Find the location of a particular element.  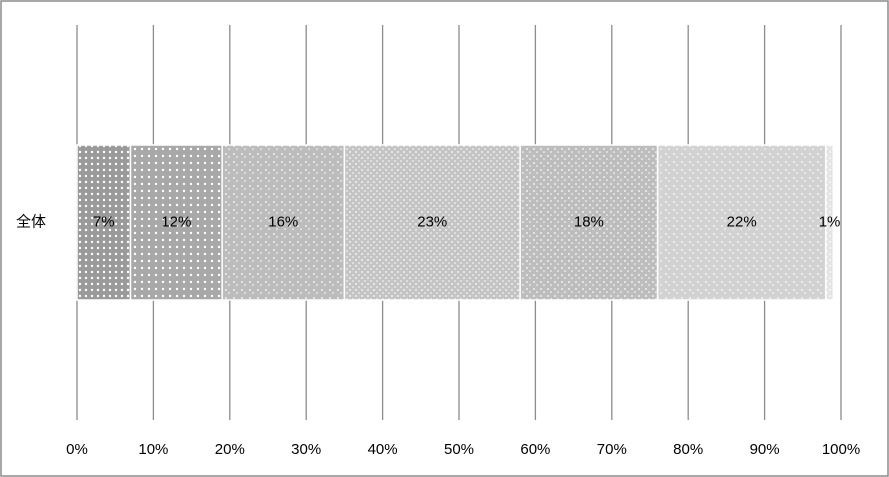

data-label: 1% is located at coordinates (830, 221).